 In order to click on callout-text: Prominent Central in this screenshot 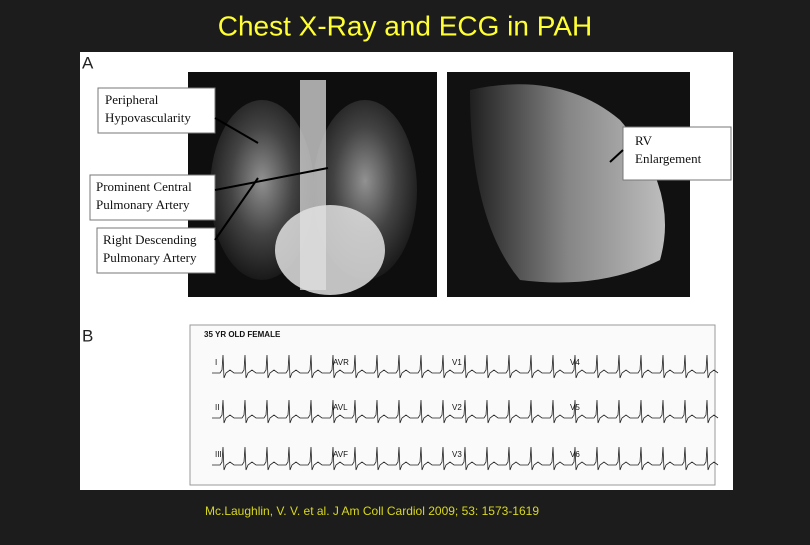, I will do `click(144, 186)`.